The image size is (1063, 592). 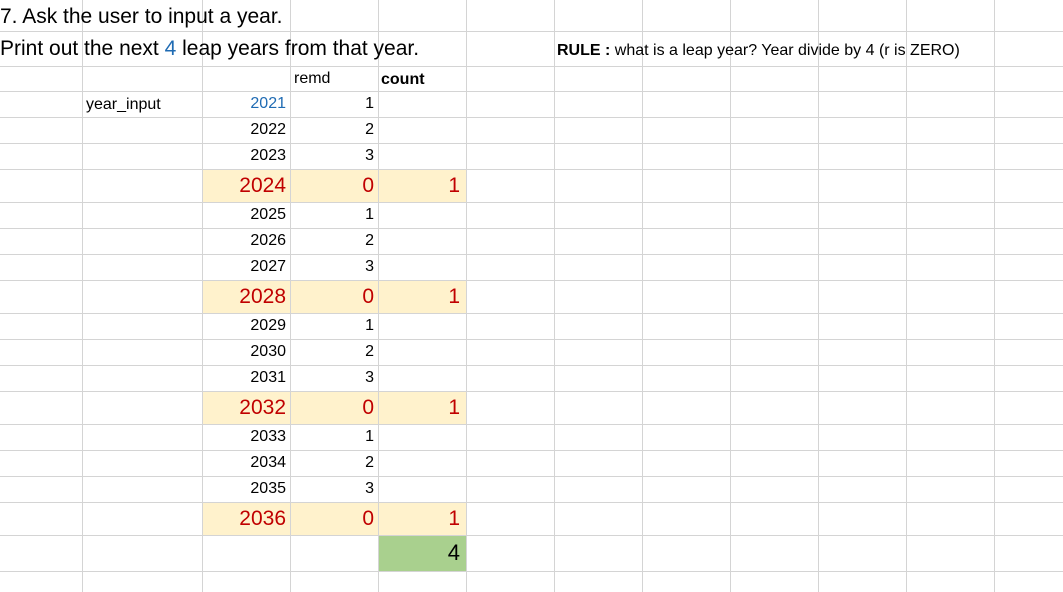 I want to click on year-cell: 2035, so click(x=268, y=488).